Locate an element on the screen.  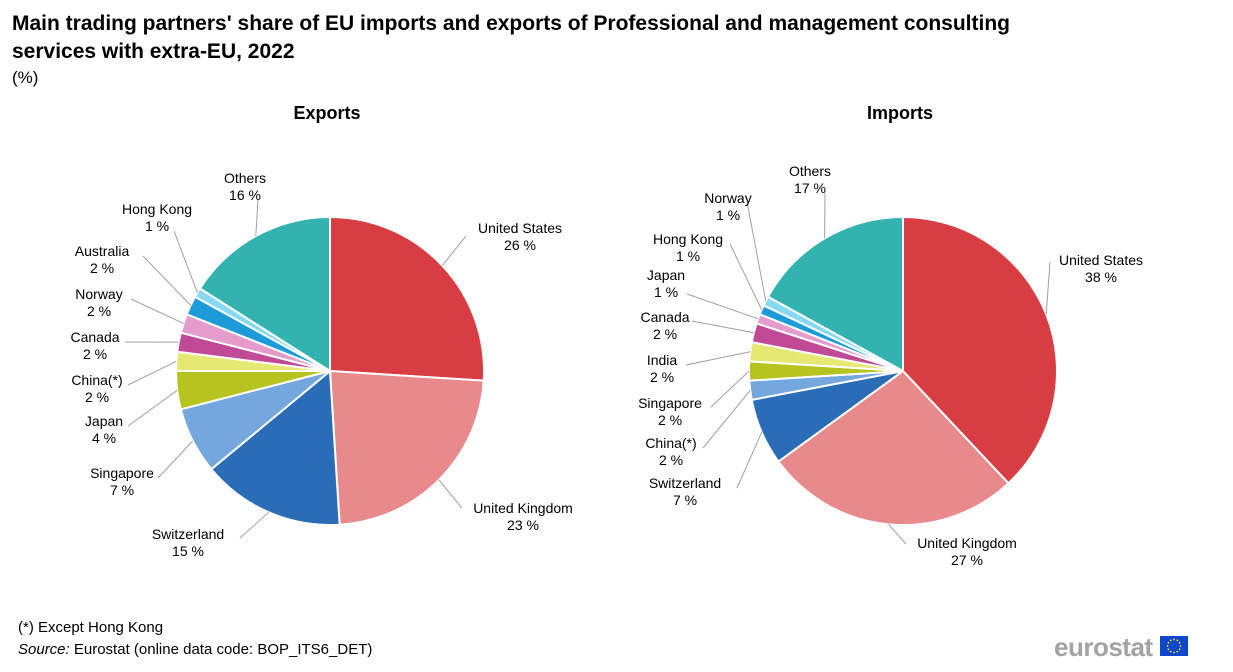
imports-value-china: 2 % is located at coordinates (671, 460).